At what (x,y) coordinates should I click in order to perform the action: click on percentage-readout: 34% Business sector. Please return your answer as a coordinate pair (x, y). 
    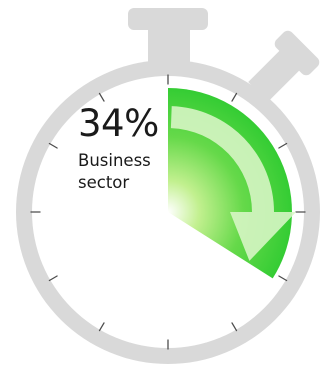
    Looking at the image, I should click on (128, 149).